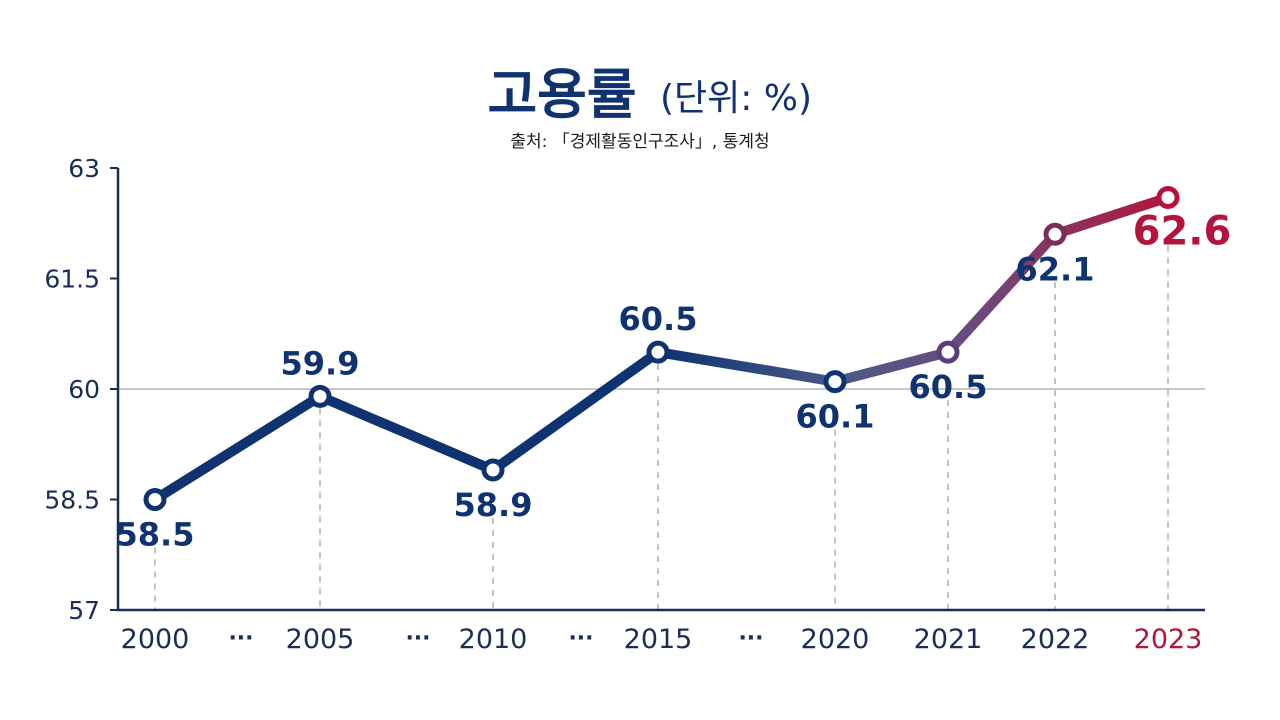 This screenshot has width=1280, height=720. Describe the element at coordinates (835, 639) in the screenshot. I see `x-tick-label: 2020` at that location.